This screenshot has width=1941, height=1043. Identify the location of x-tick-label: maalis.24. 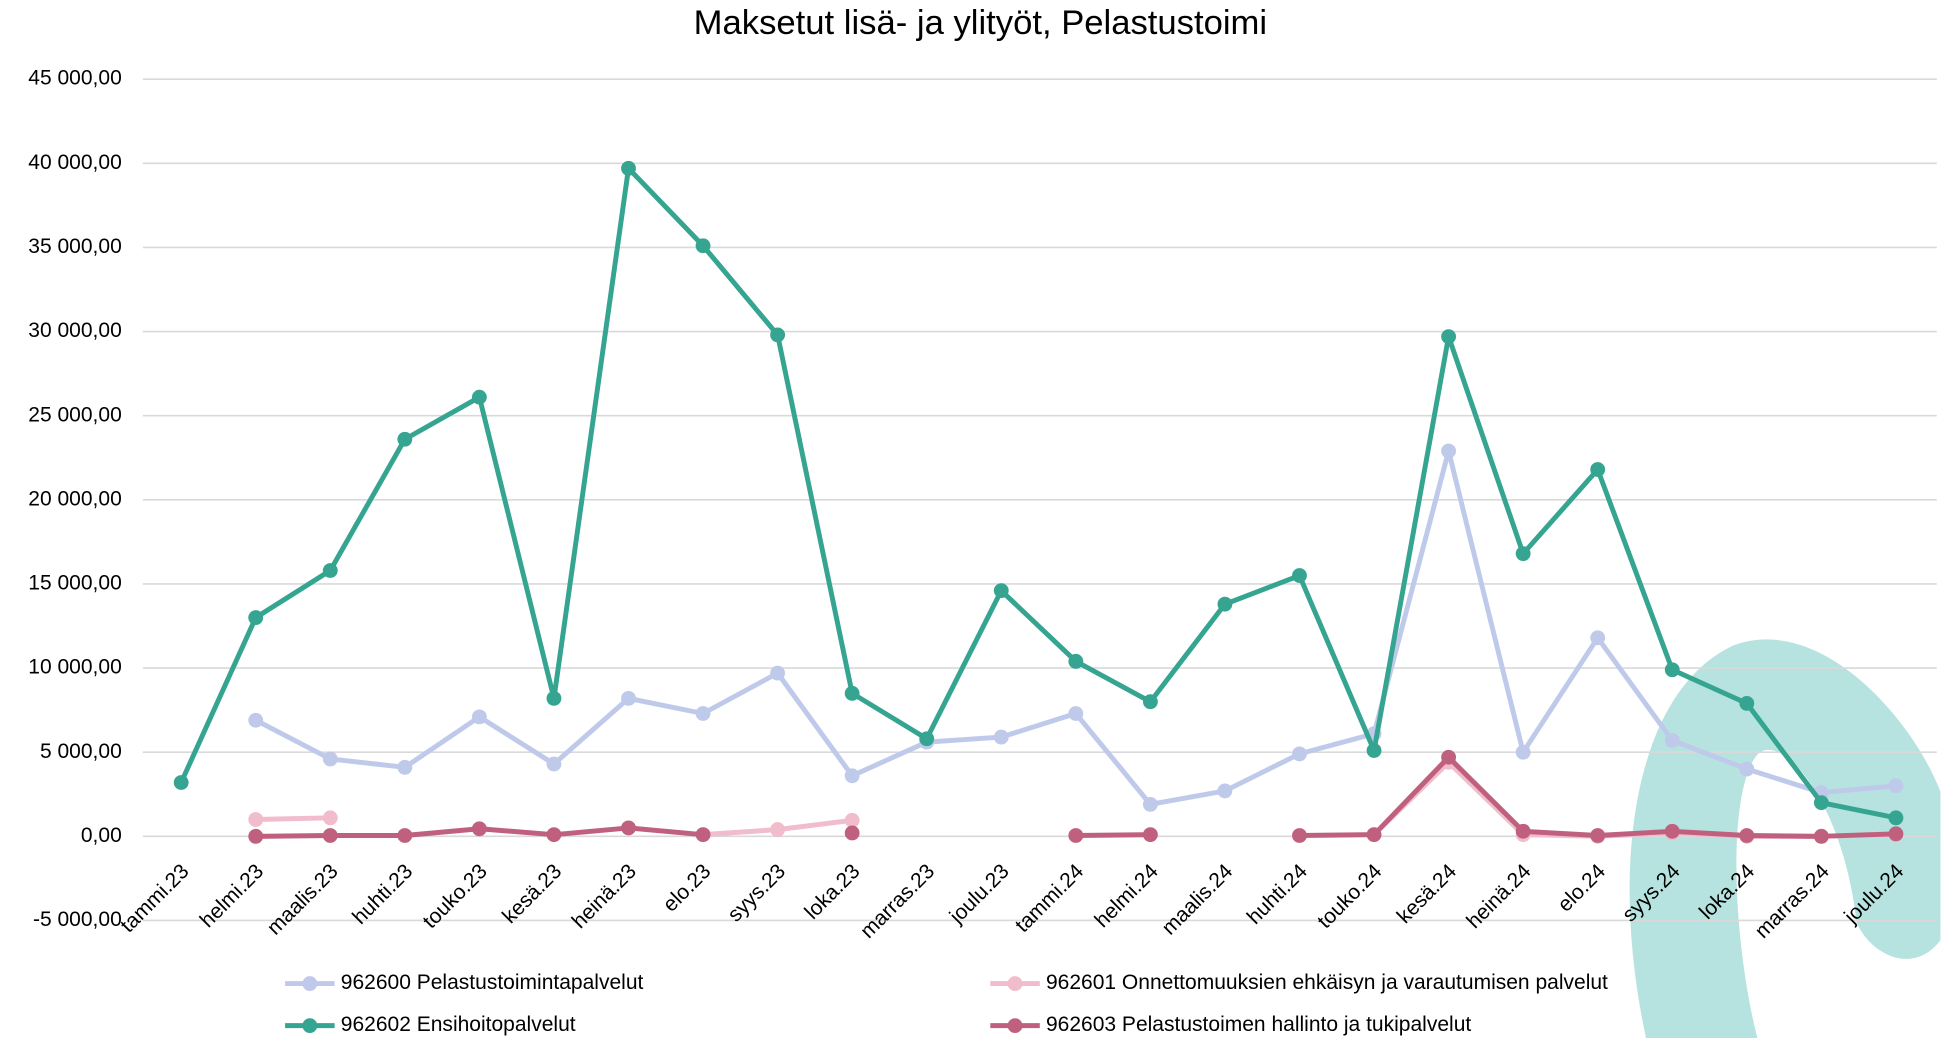
(1197, 899).